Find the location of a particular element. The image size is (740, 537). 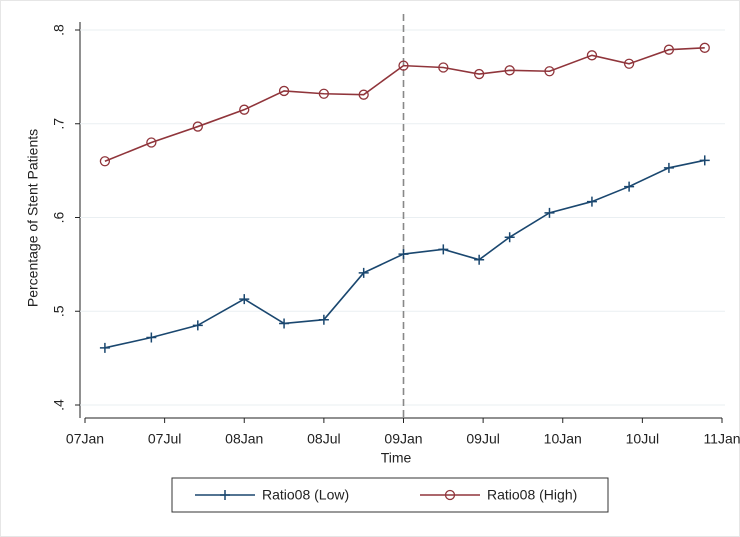

y-tick-label: .6 is located at coordinates (59, 217).